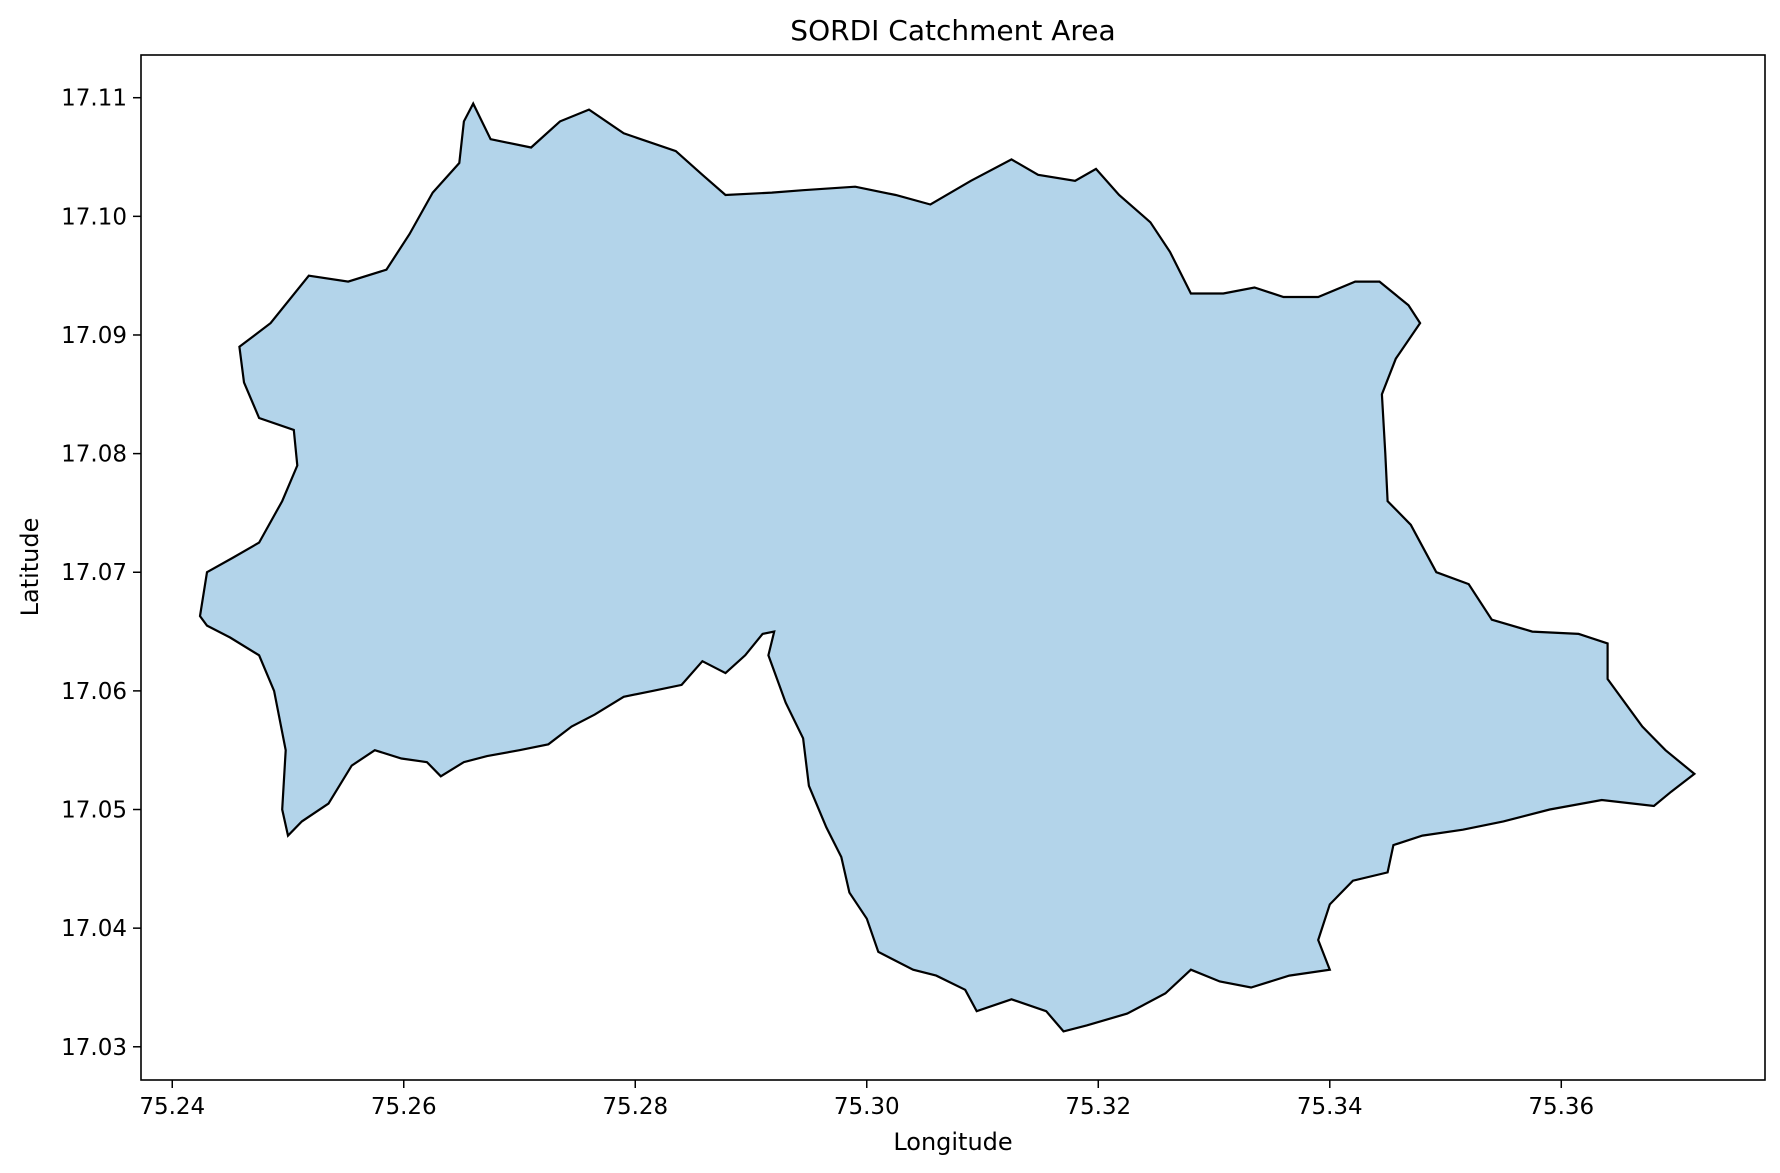  What do you see at coordinates (94, 99) in the screenshot?
I see `y-tick-label: 17.11` at bounding box center [94, 99].